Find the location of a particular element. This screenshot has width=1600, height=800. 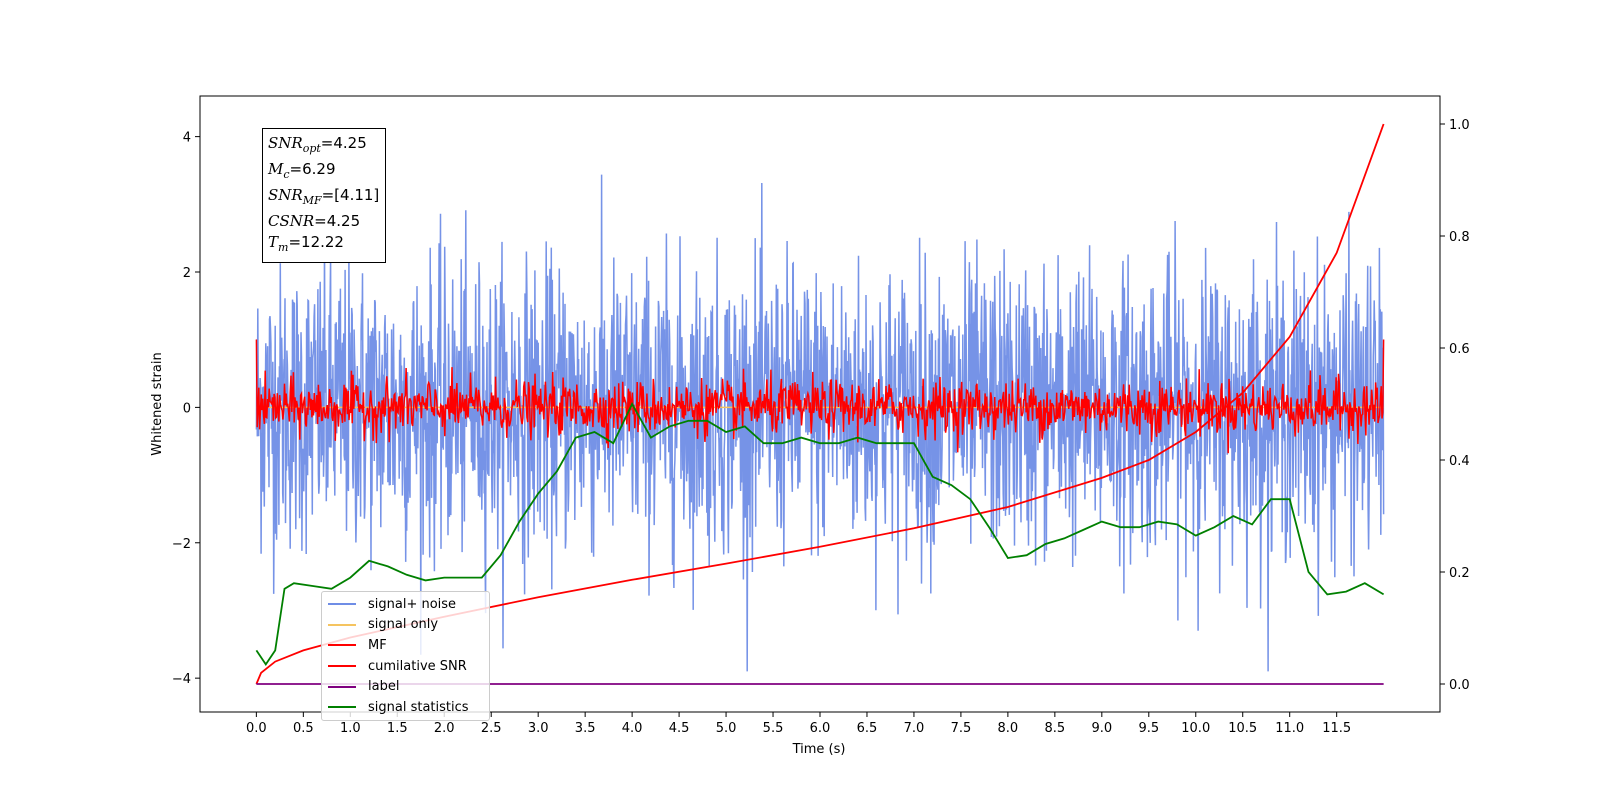

y-axis-left: 4 2 0 −2 −4 is located at coordinates (186, 409).